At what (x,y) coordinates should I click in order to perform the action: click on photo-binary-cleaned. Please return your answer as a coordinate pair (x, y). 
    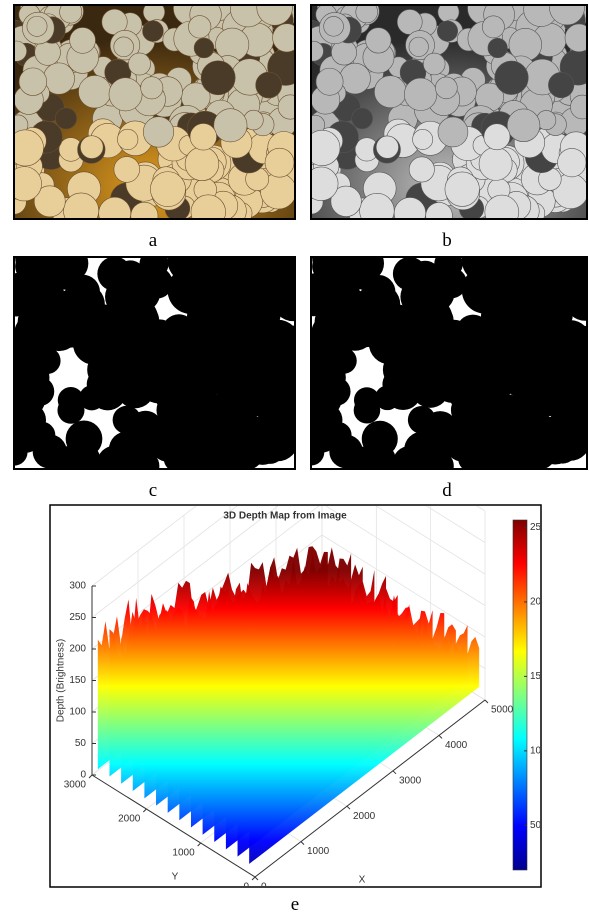
    Looking at the image, I should click on (449, 363).